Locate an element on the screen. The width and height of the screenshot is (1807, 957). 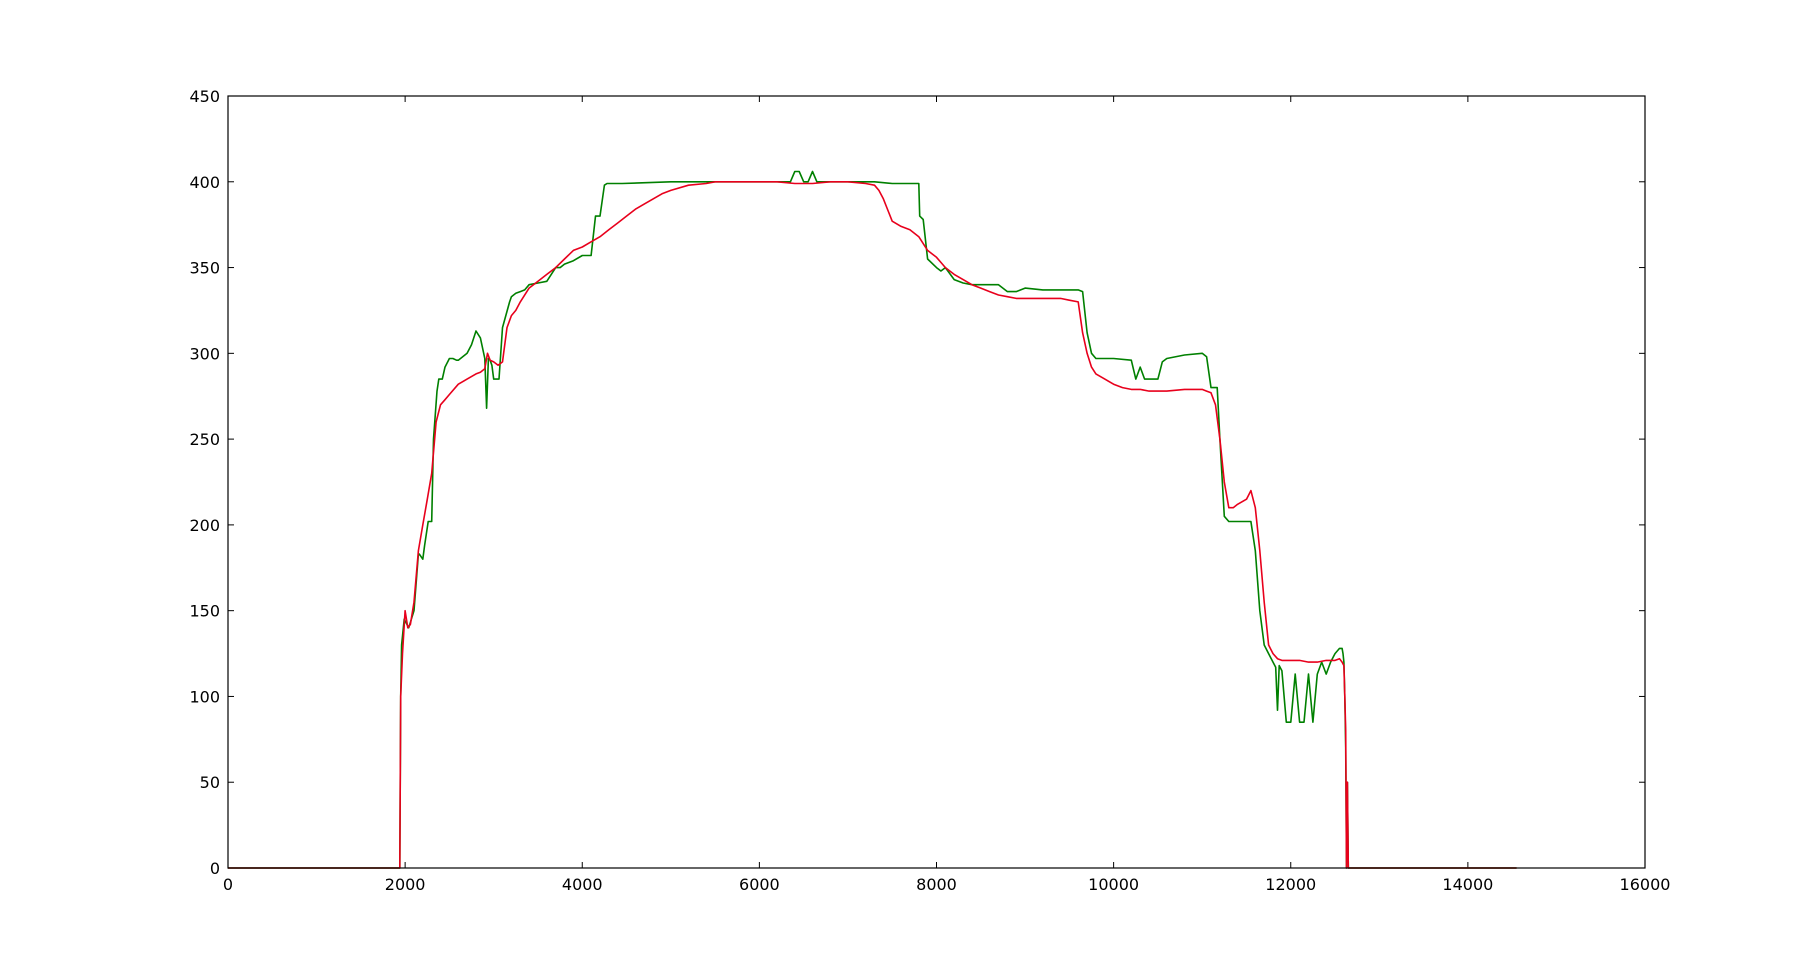
y-tick-label: 50 is located at coordinates (210, 782).